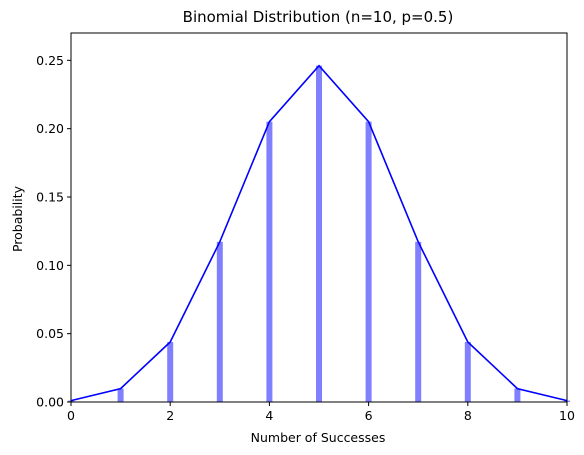 The width and height of the screenshot is (584, 455). What do you see at coordinates (17, 218) in the screenshot?
I see `y-axis-label: Probability` at bounding box center [17, 218].